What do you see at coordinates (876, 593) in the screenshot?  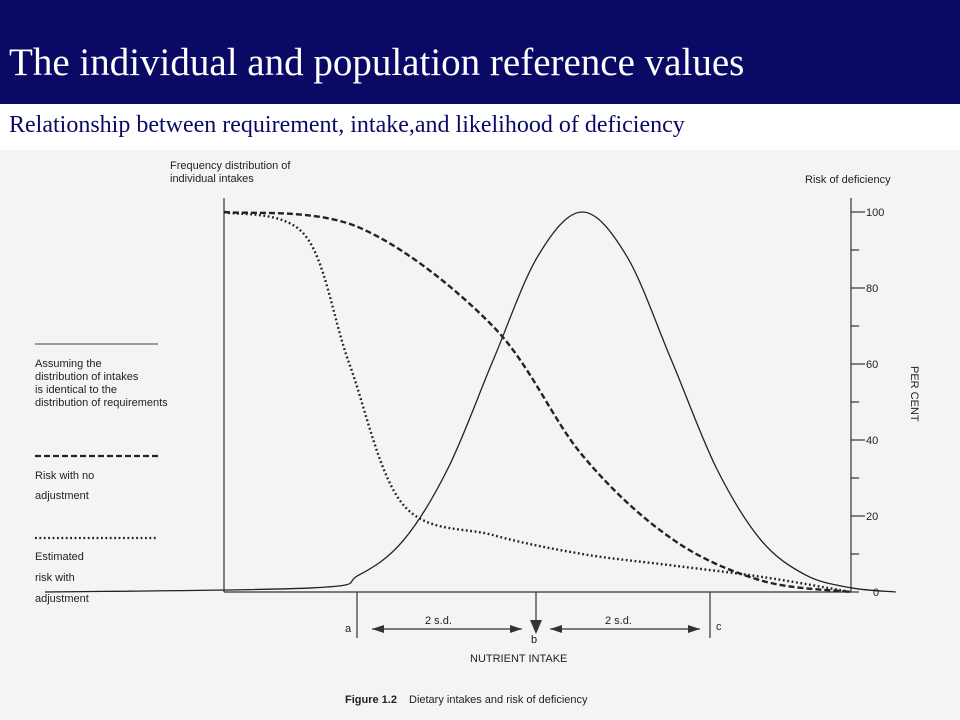 I see `right-axis-tick-label: 0` at bounding box center [876, 593].